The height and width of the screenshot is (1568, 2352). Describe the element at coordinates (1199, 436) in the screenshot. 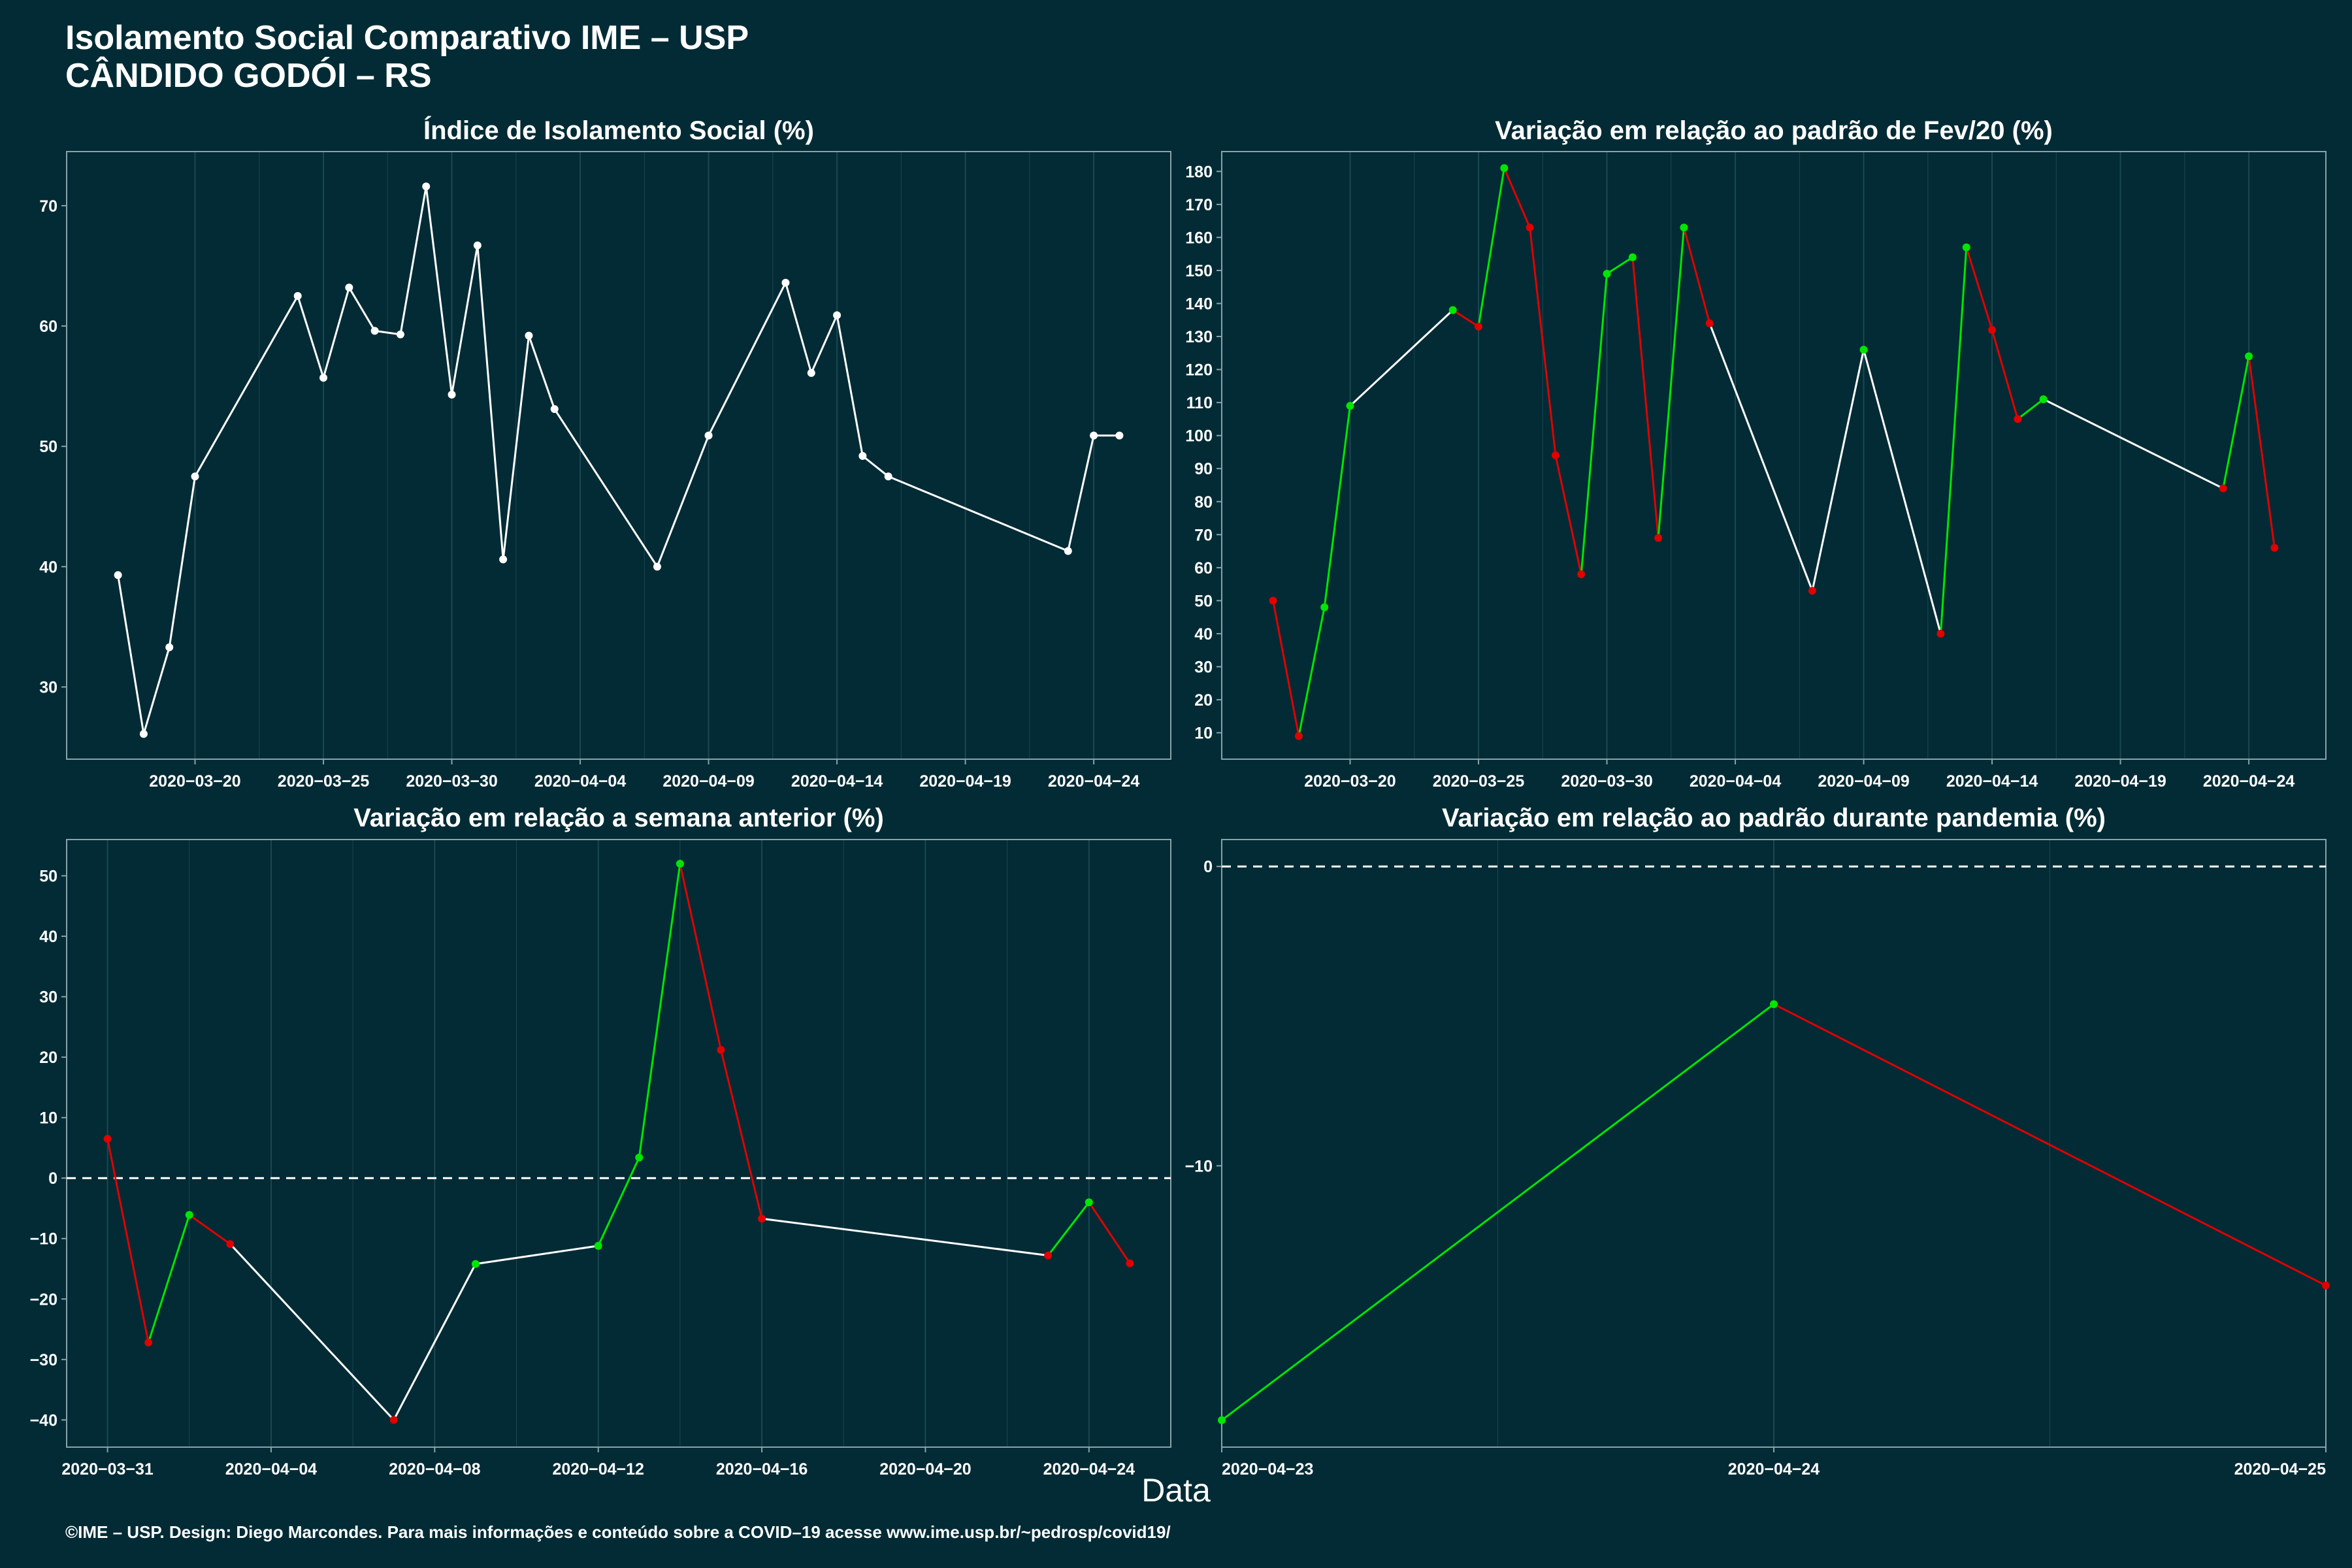

I see `y-tick-label: 100` at that location.